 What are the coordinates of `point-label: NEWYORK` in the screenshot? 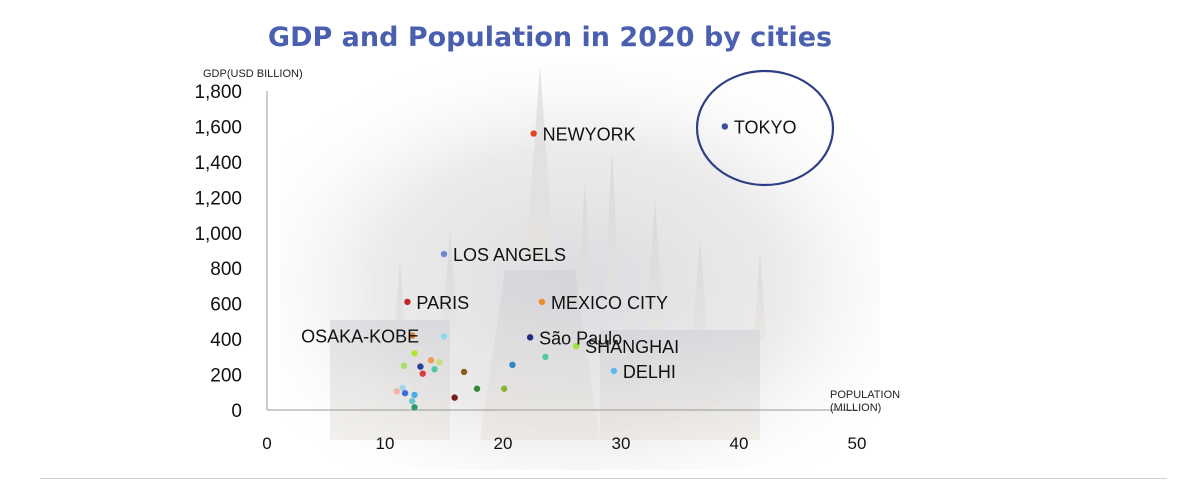 It's located at (589, 135).